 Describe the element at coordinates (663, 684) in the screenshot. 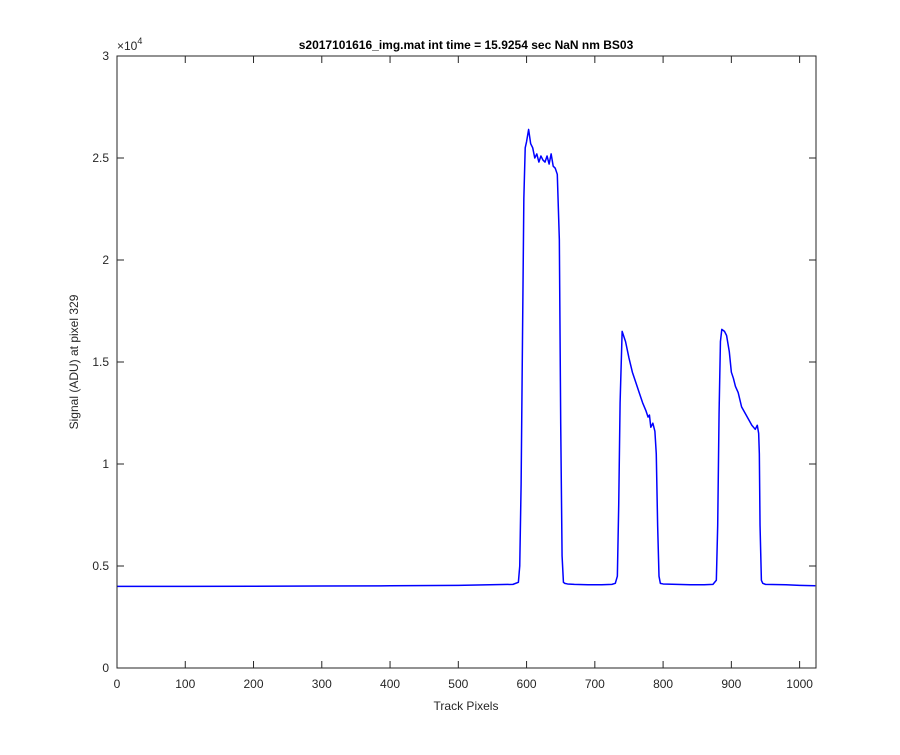

I see `x-tick-label: 800` at that location.